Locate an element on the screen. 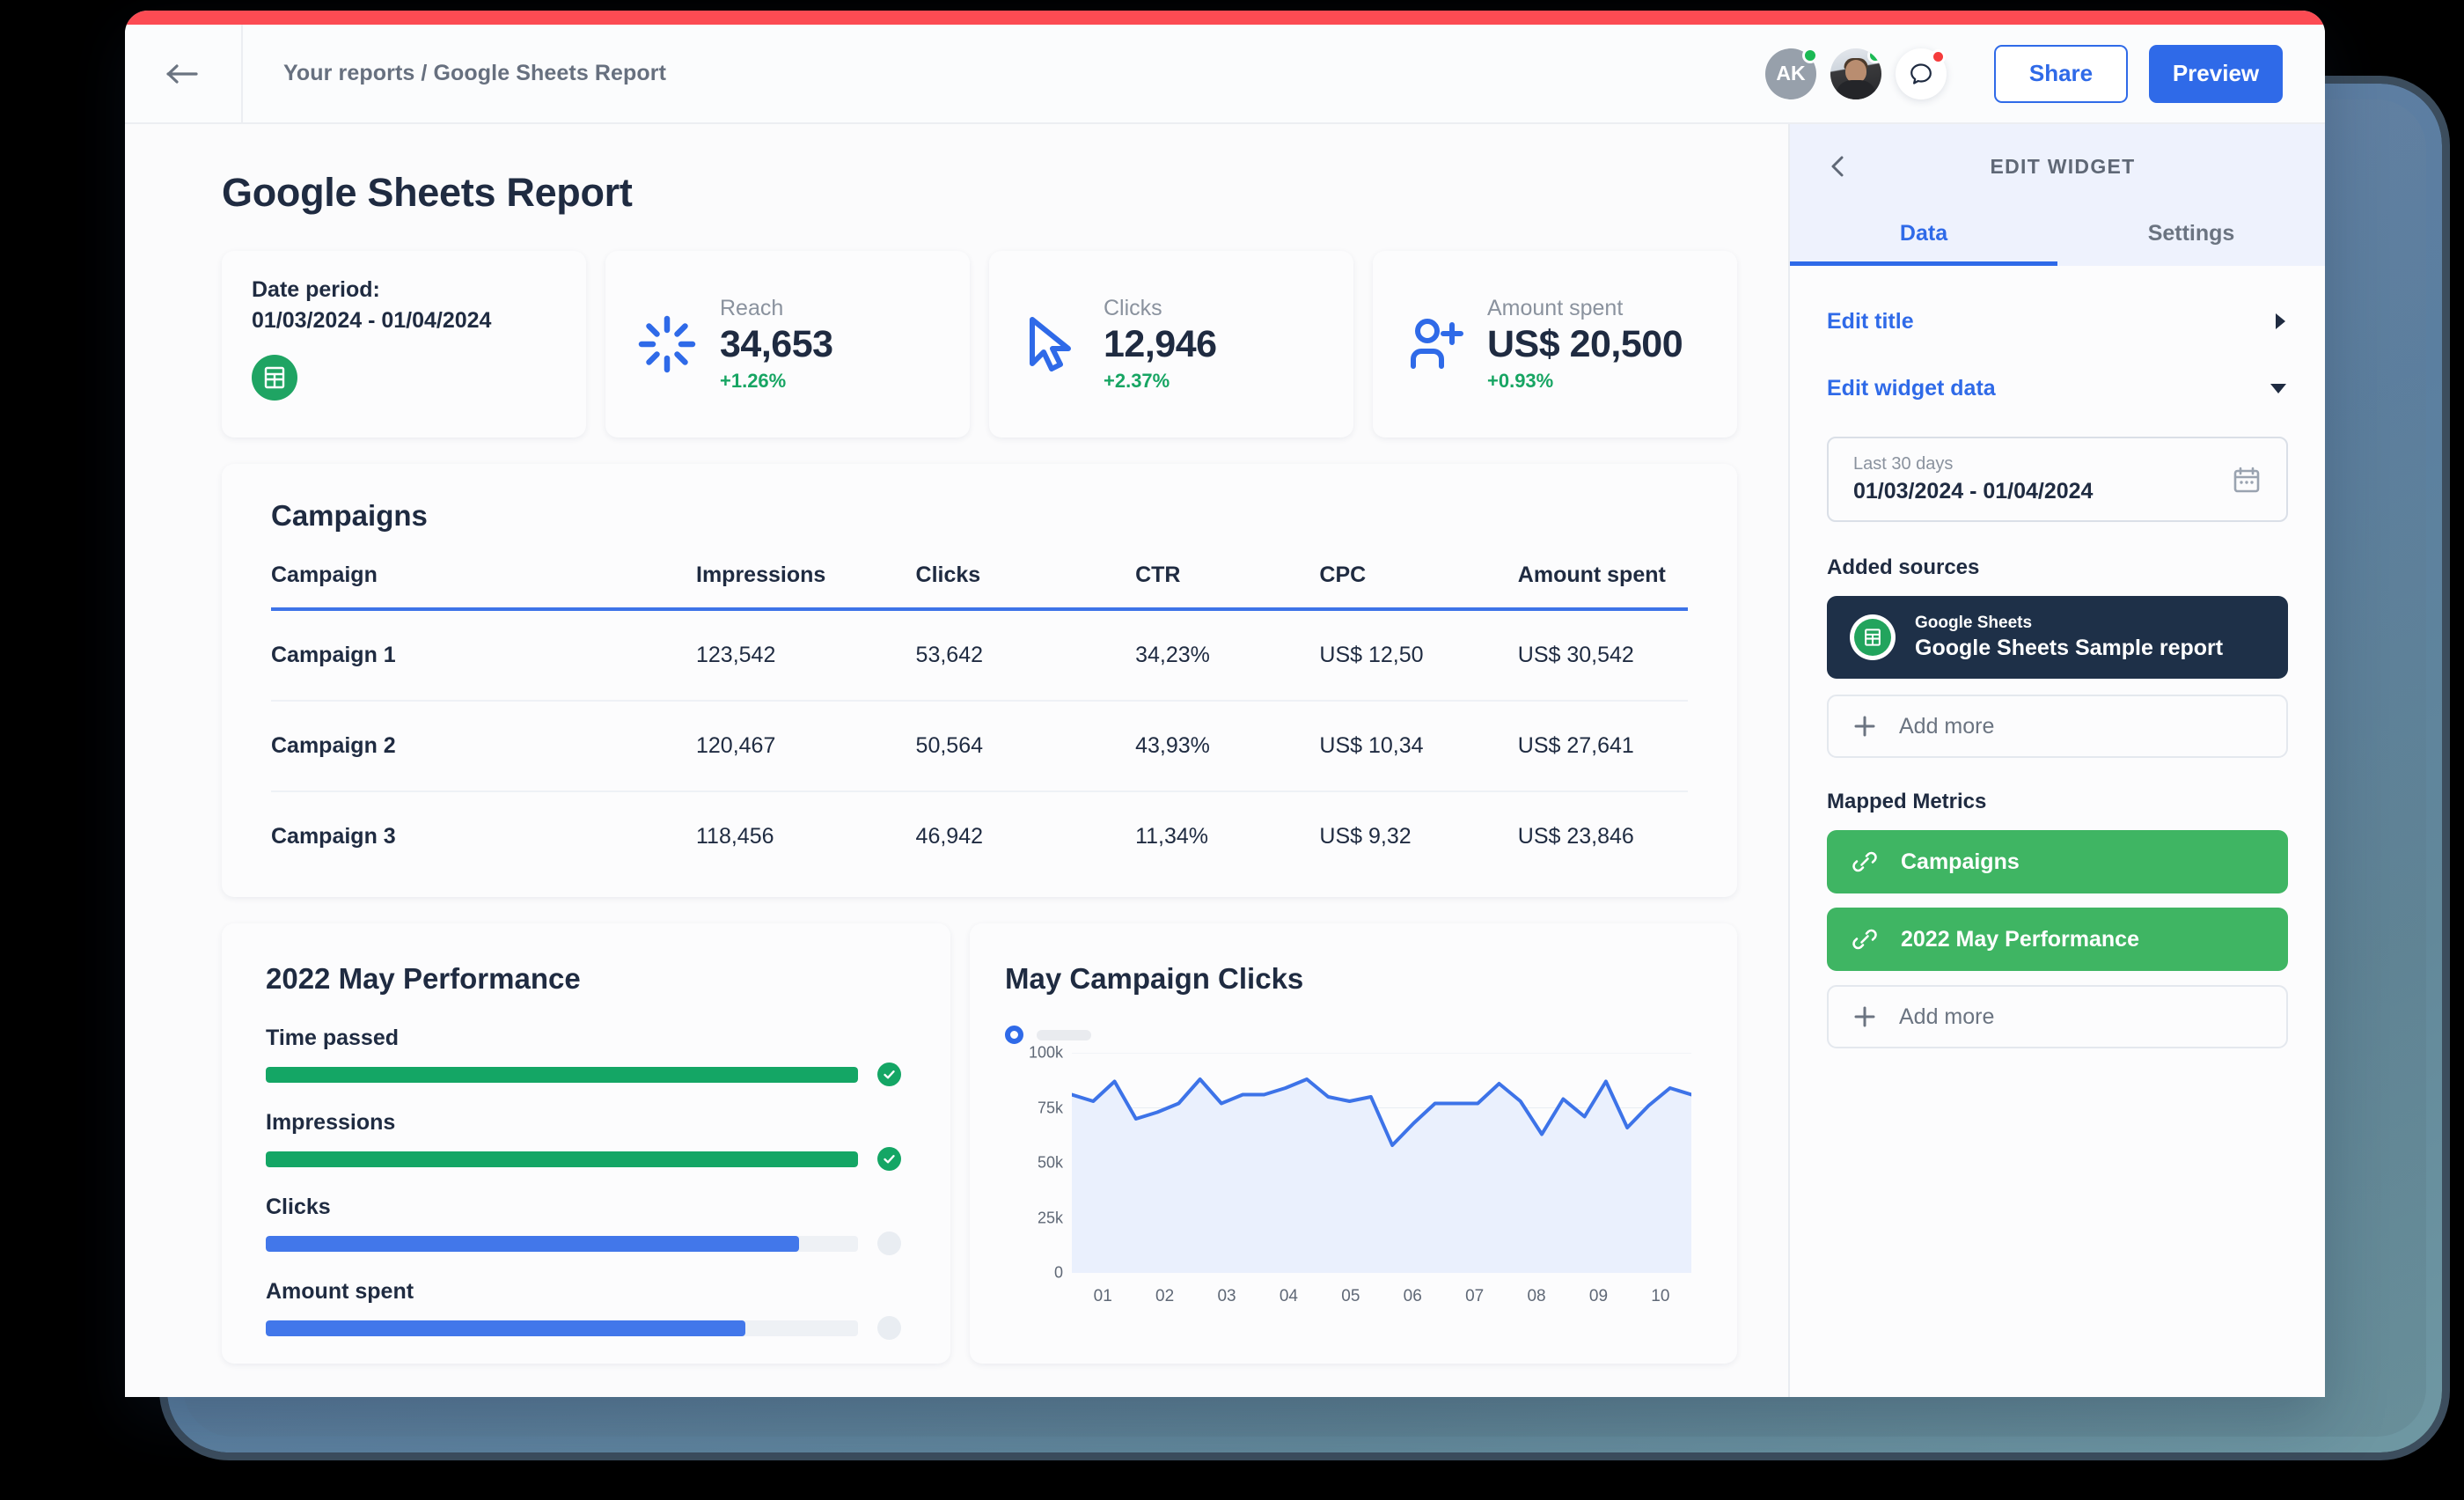 Image resolution: width=2464 pixels, height=1500 pixels. legend-label-placeholder is located at coordinates (1064, 1034).